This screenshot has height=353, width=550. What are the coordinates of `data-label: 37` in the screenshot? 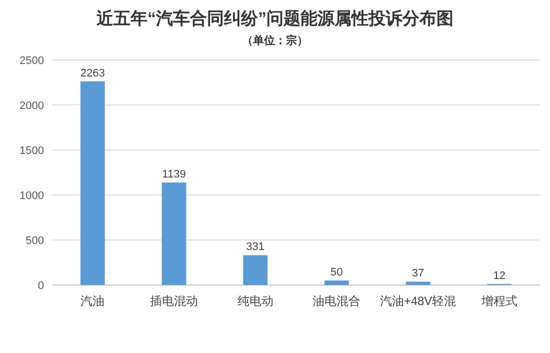 It's located at (418, 274).